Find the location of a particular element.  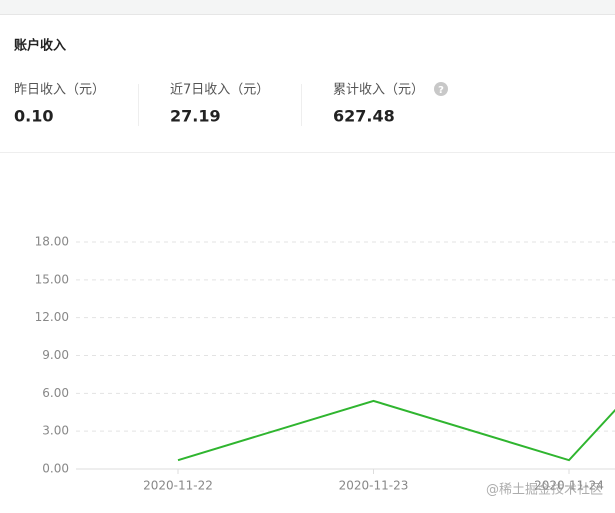

y-tick-label: 0.00 is located at coordinates (55, 469).